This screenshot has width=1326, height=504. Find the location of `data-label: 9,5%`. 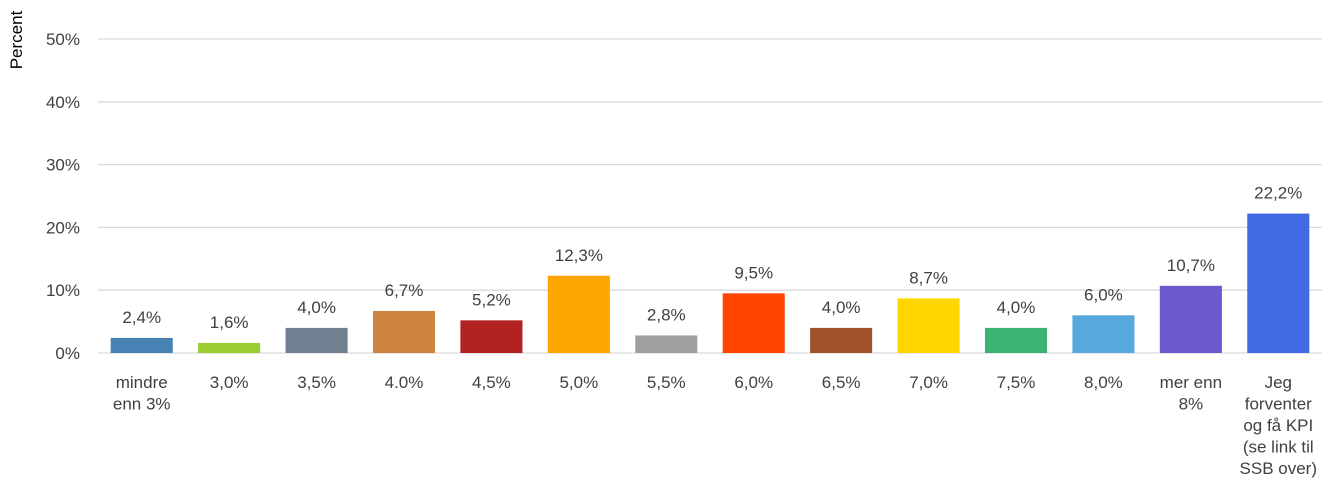

data-label: 9,5% is located at coordinates (753, 272).